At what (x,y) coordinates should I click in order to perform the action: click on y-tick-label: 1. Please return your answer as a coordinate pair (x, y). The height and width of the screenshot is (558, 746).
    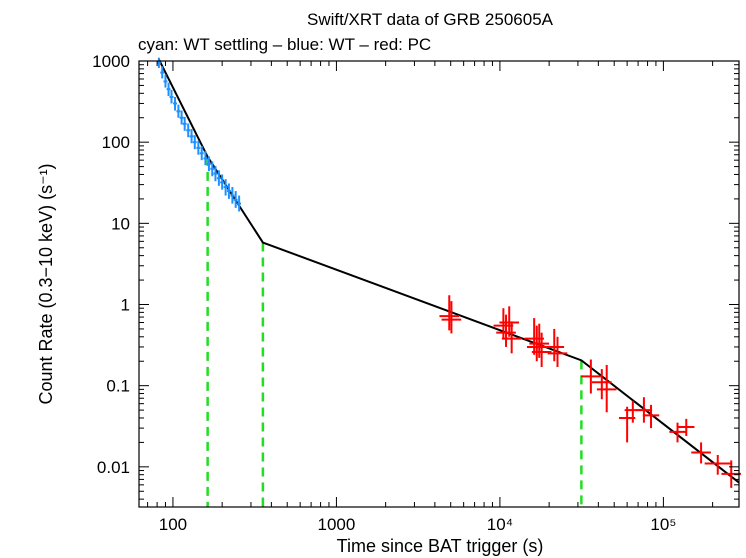
    Looking at the image, I should click on (125, 305).